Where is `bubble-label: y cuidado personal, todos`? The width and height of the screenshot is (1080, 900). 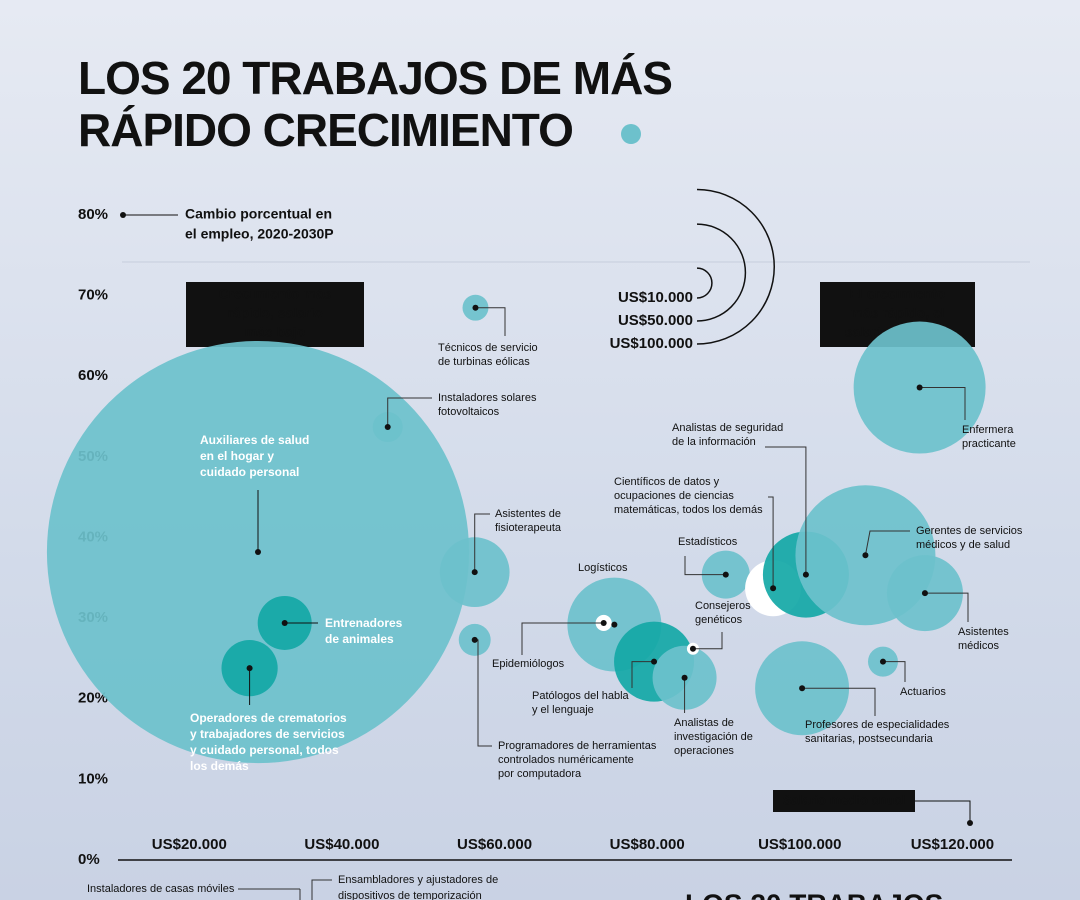
bubble-label: y cuidado personal, todos is located at coordinates (264, 750).